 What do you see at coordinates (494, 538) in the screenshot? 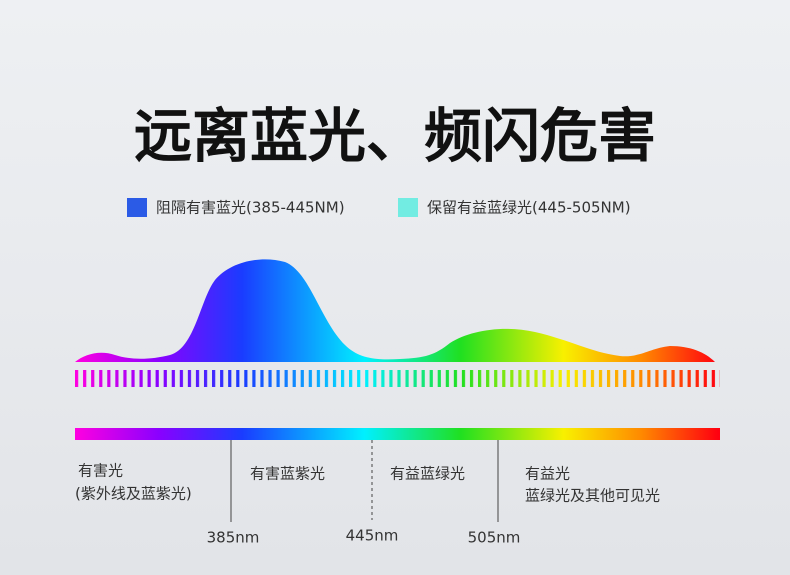
I see `boundary-label: 505nm` at bounding box center [494, 538].